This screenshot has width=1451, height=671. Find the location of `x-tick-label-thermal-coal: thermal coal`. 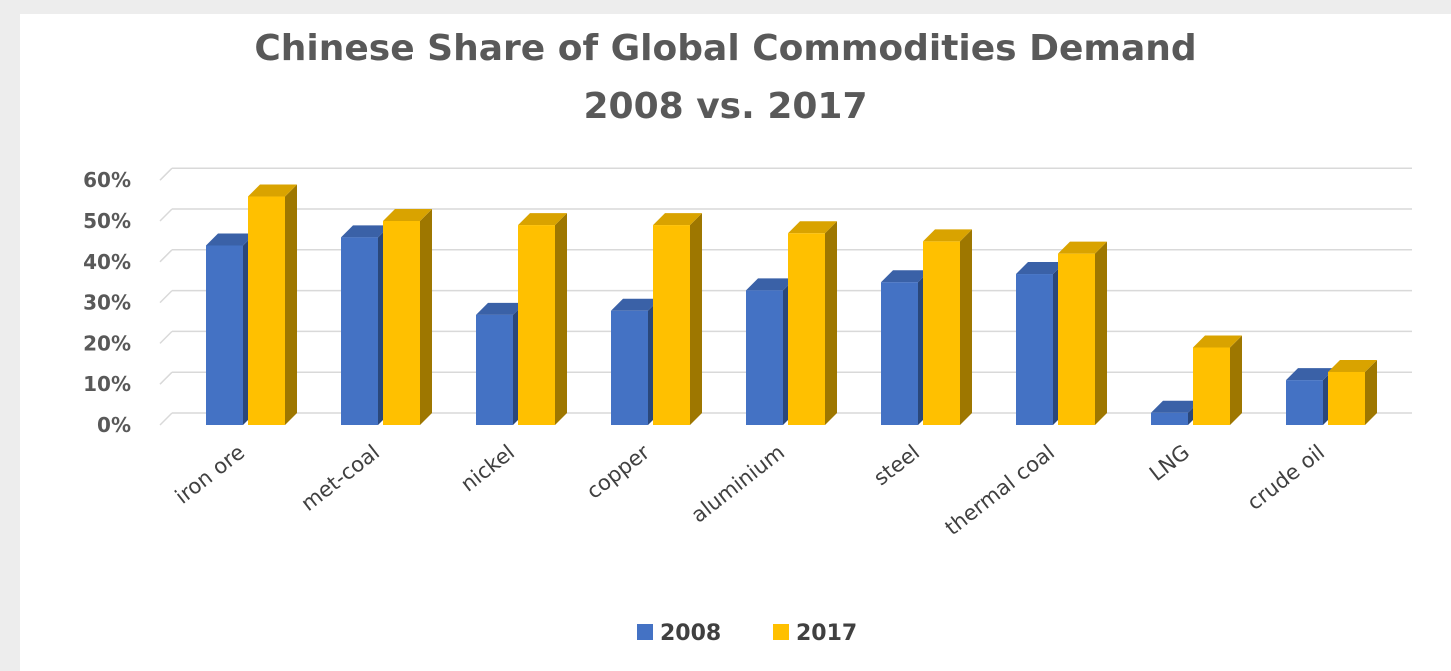

x-tick-label-thermal-coal: thermal coal is located at coordinates (1000, 490).